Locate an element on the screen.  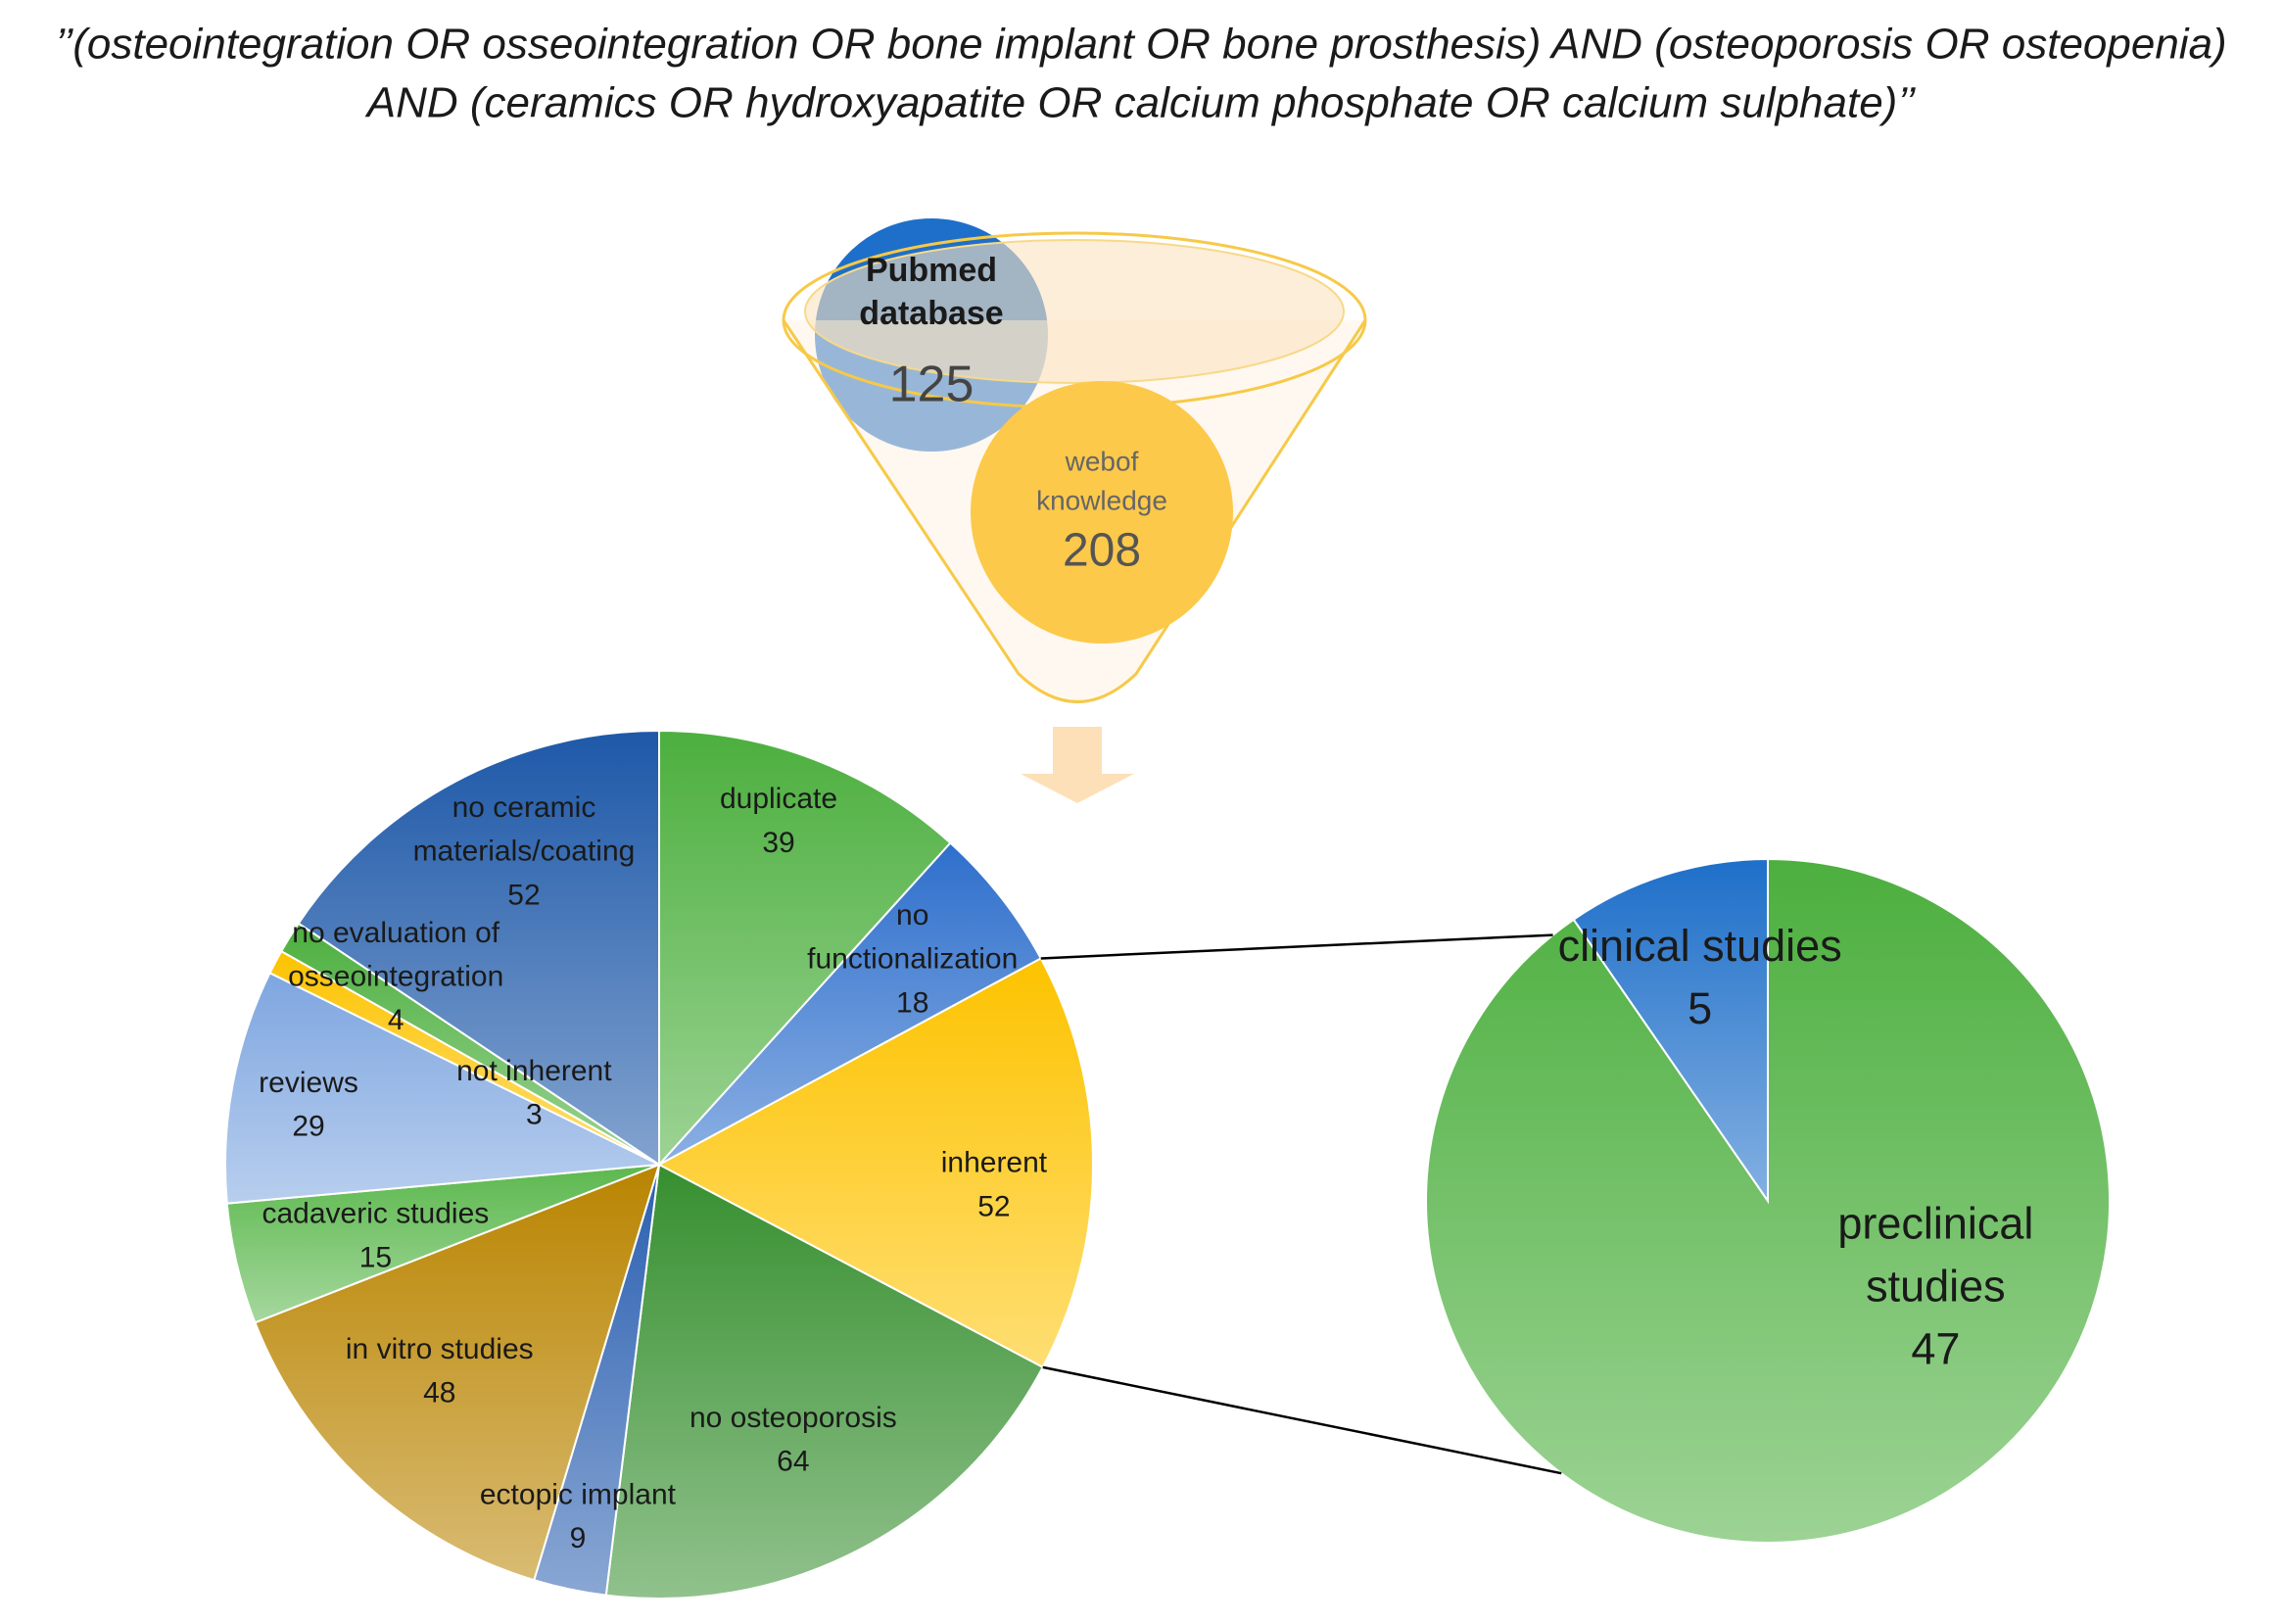
slice-label: no evaluation of is located at coordinates (395, 933).